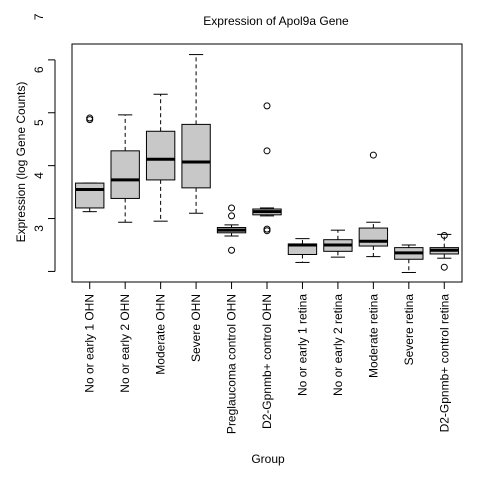 The width and height of the screenshot is (480, 480). Describe the element at coordinates (338, 345) in the screenshot. I see `x-tick-label-7: No or early 2 retina` at that location.